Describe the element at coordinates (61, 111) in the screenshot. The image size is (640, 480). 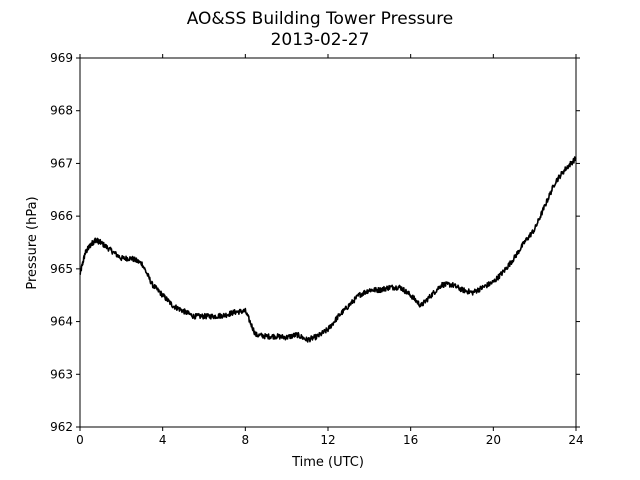
I see `y-tick-label: 968` at that location.